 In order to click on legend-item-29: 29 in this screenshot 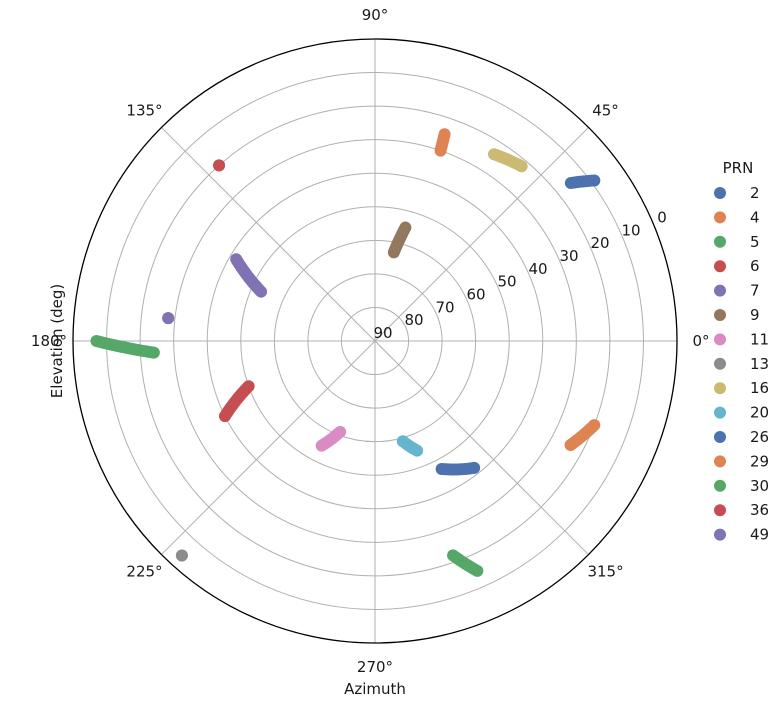, I will do `click(741, 461)`.